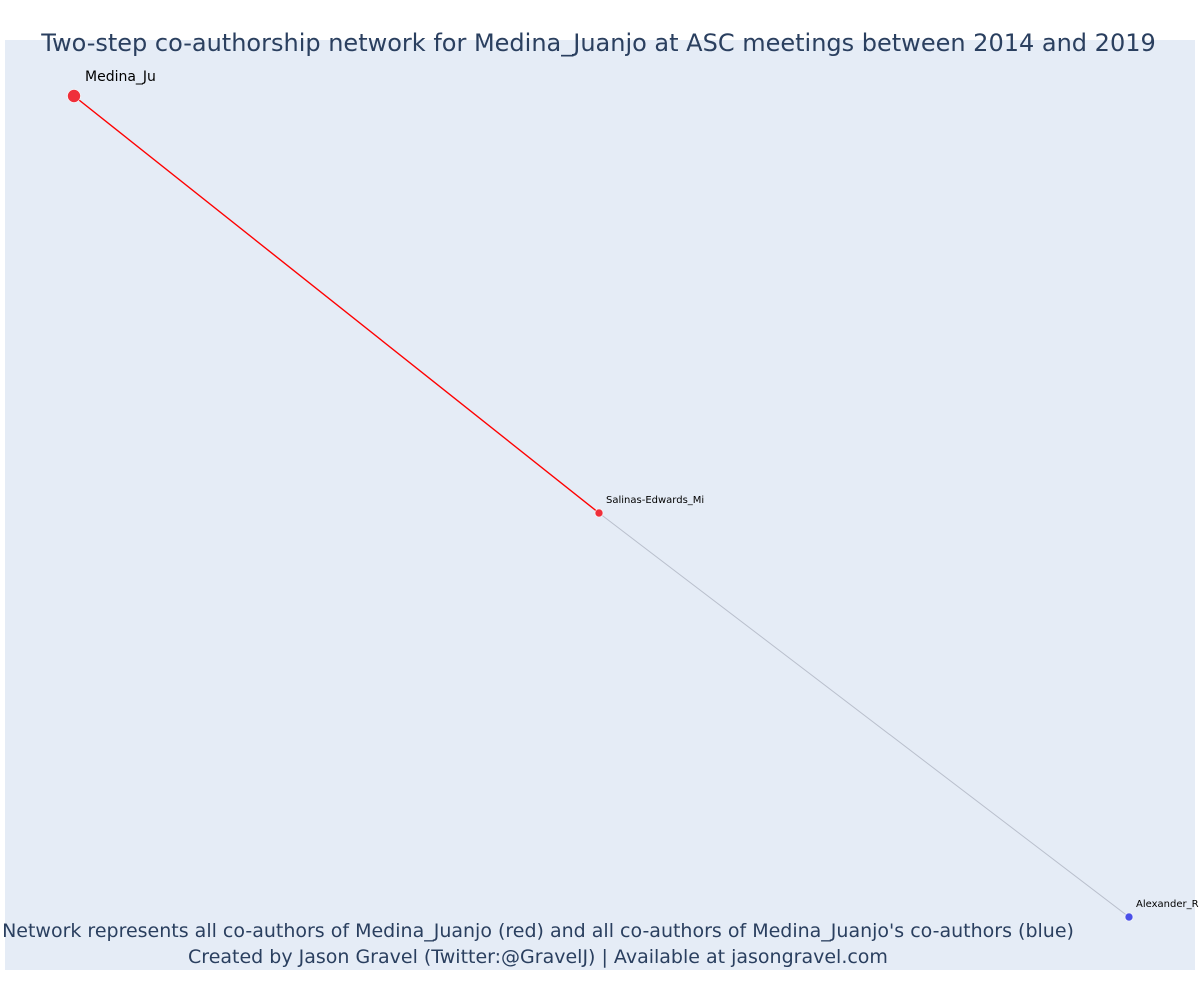 The height and width of the screenshot is (1000, 1200). I want to click on node-Alexander_R, so click(1129, 917).